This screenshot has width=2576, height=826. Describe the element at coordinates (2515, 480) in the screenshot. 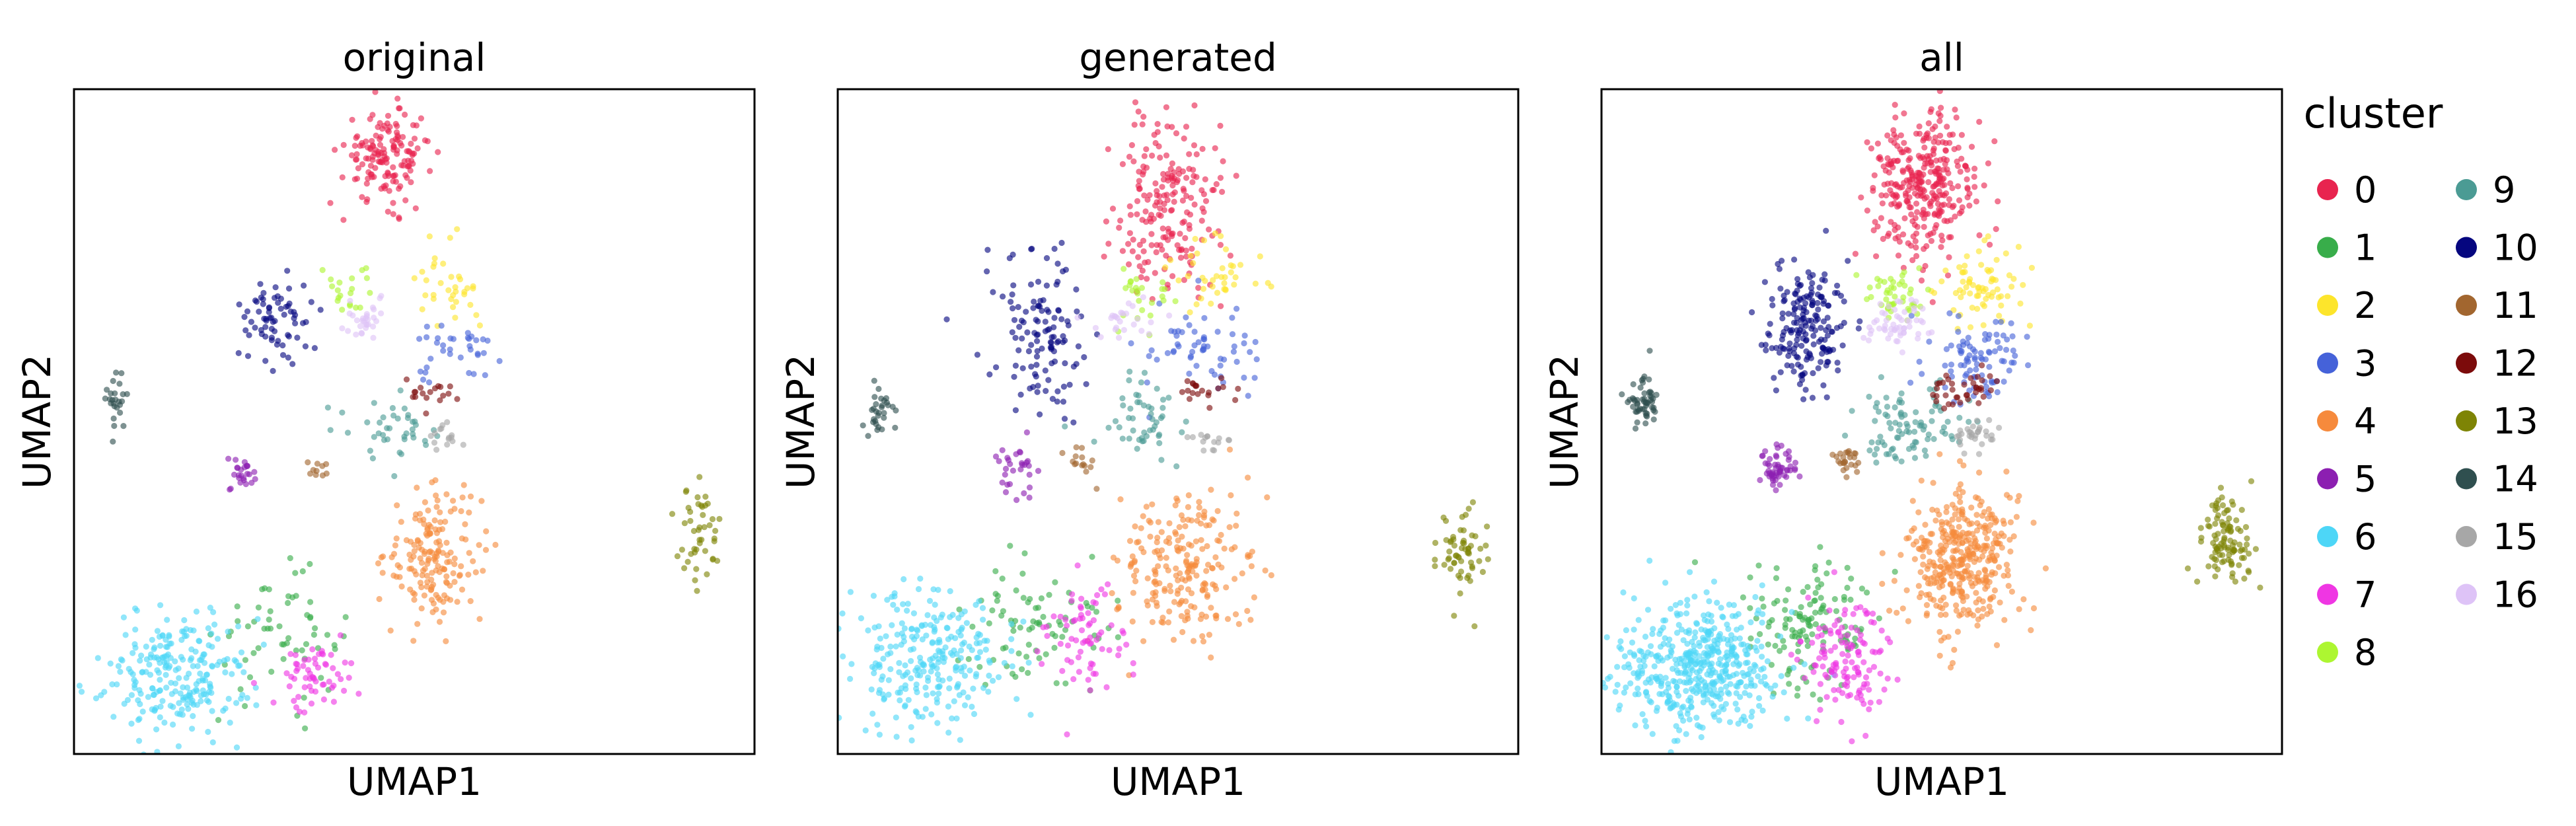

I see `legend-label: 14` at that location.